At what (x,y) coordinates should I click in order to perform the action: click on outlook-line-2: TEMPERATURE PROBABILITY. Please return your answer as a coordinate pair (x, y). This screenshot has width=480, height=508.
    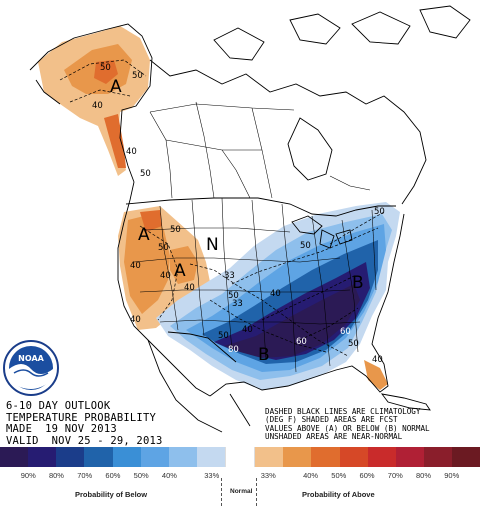
    Looking at the image, I should click on (81, 417).